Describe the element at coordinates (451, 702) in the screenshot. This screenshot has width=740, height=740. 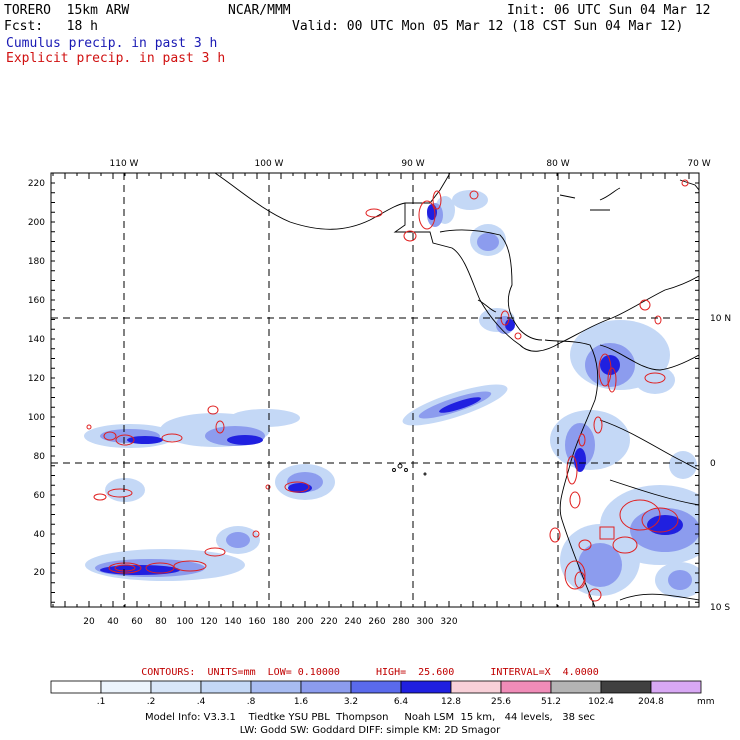
I see `colorbar-label: 12.8` at that location.